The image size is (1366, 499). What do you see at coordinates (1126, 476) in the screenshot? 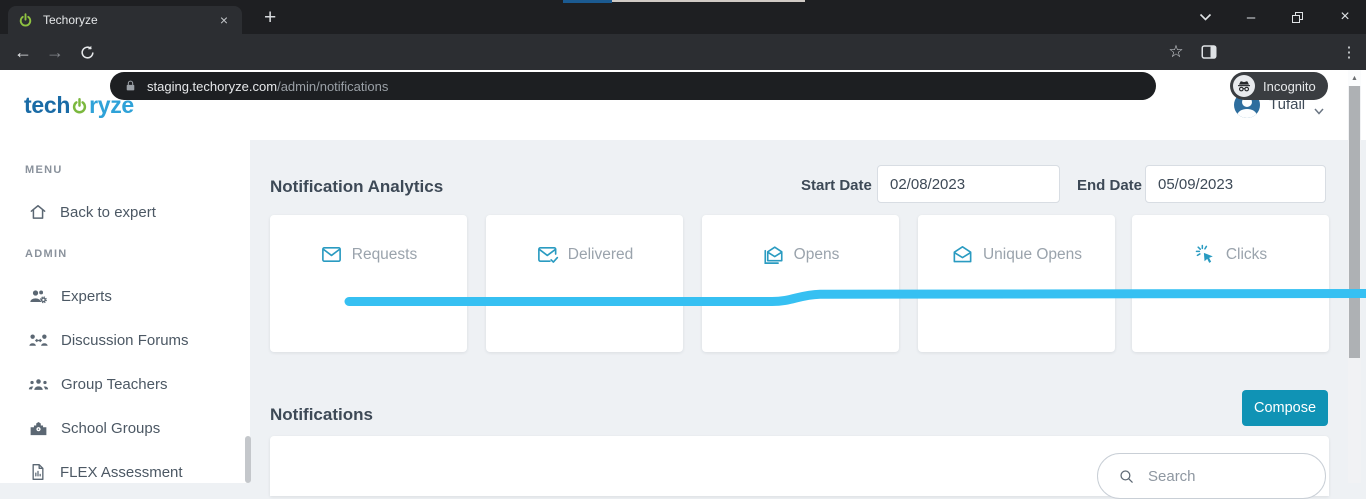
I see `search-icon` at bounding box center [1126, 476].